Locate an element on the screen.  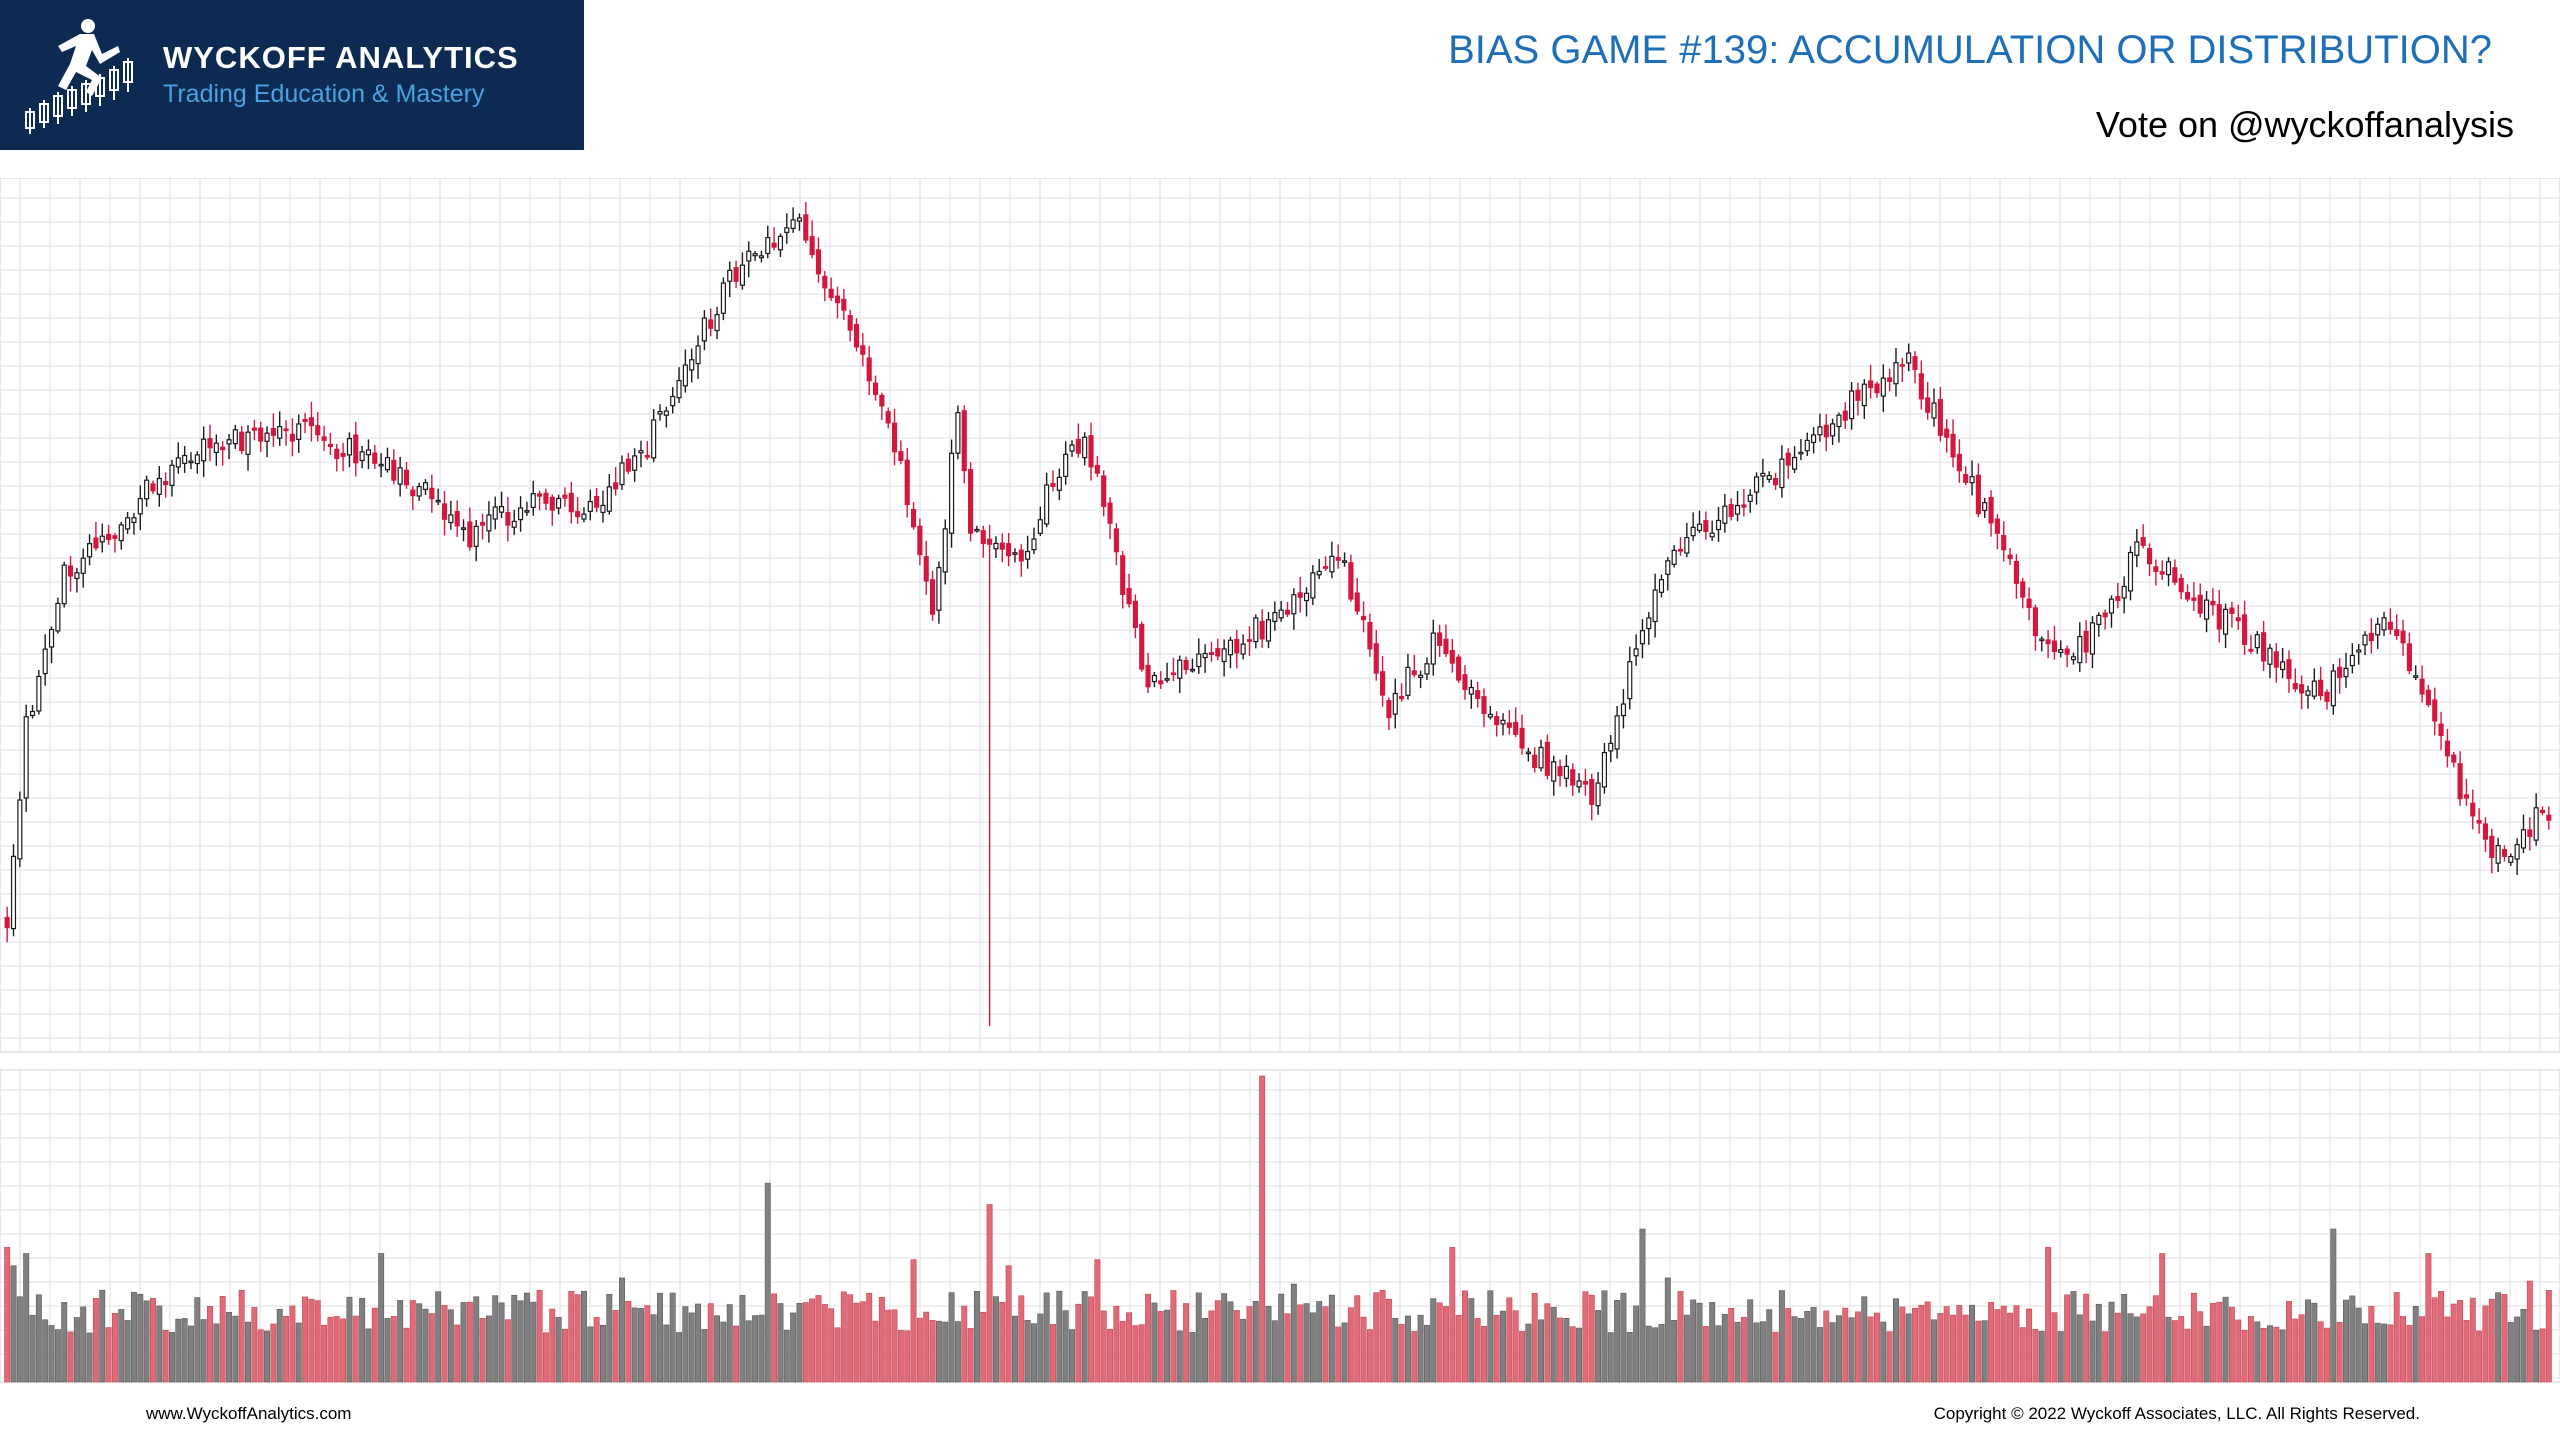
footer-website: www.WyckoffAnalytics.com is located at coordinates (249, 1413).